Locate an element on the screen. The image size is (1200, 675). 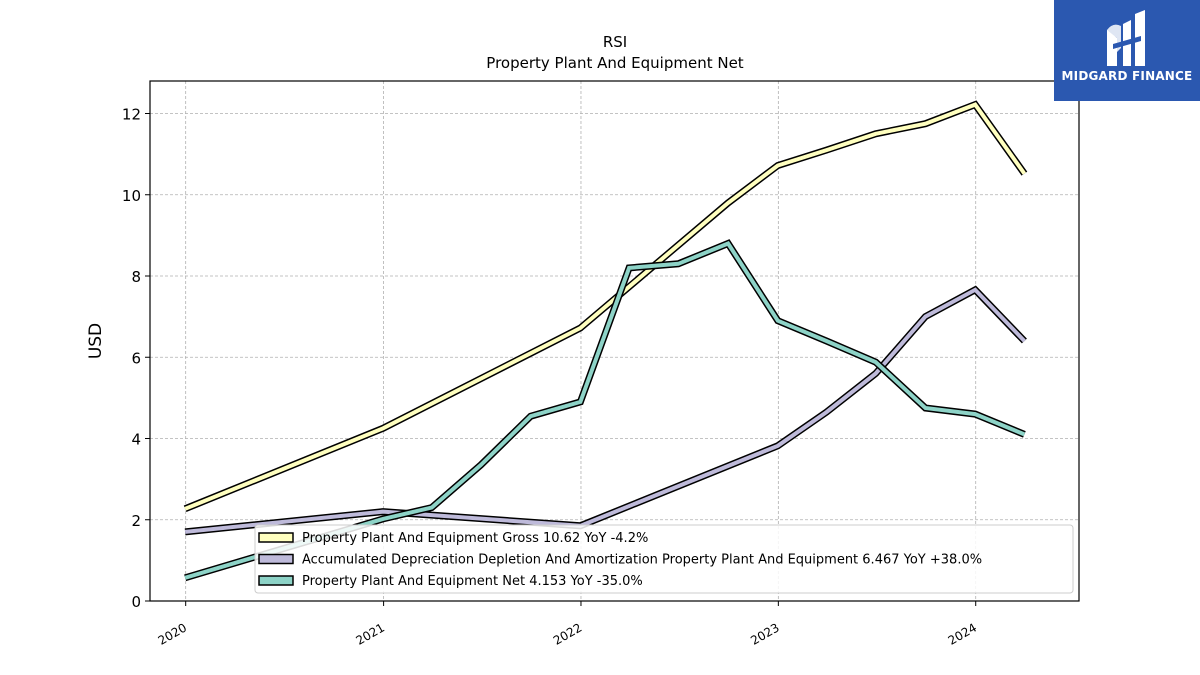
brand-logo: MIDGARD FINANCE is located at coordinates (1127, 50).